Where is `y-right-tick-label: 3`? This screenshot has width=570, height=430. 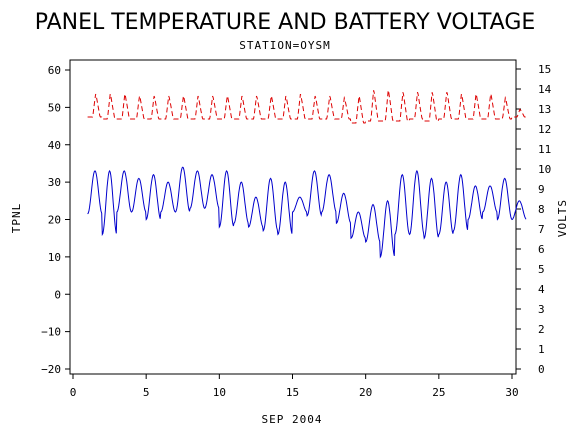 y-right-tick-label: 3 is located at coordinates (541, 309).